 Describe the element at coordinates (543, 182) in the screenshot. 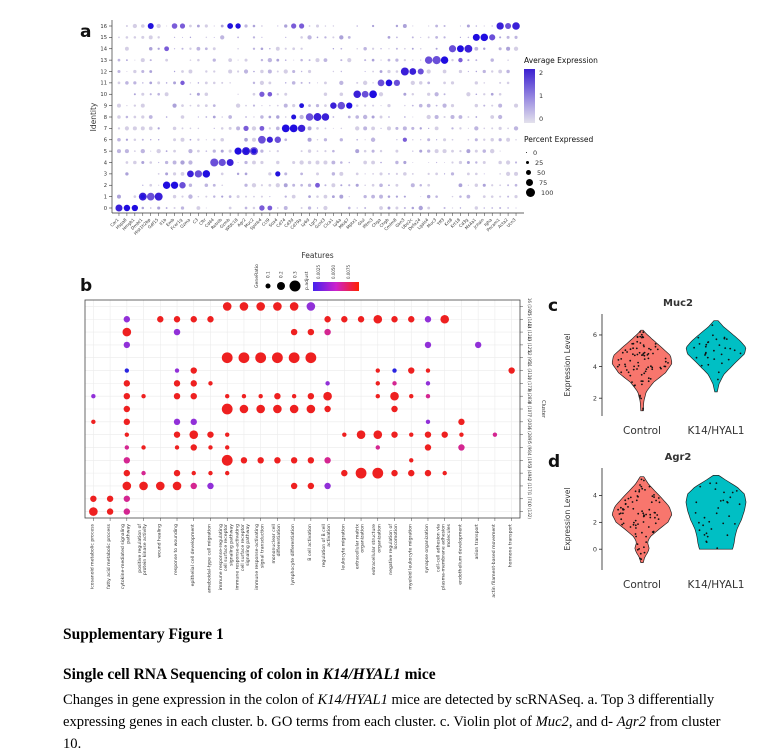

I see `pct-tick: 75` at that location.